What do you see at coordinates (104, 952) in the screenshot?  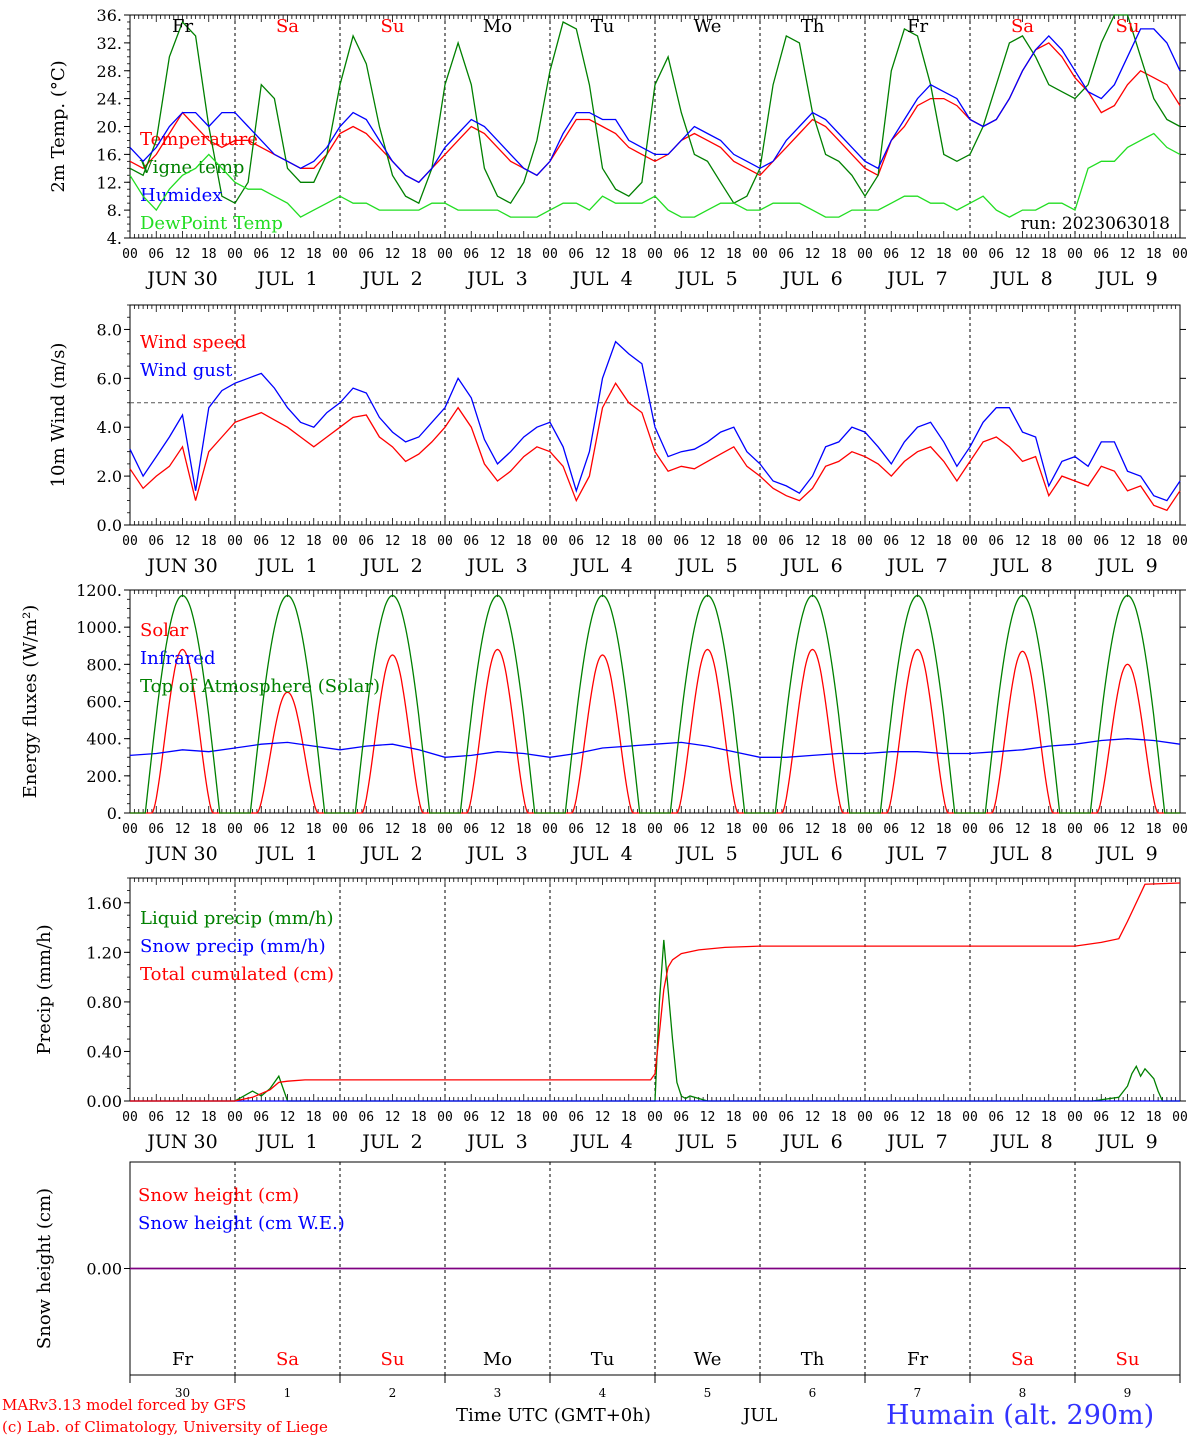 I see `y-tick-label: 1.20` at bounding box center [104, 952].